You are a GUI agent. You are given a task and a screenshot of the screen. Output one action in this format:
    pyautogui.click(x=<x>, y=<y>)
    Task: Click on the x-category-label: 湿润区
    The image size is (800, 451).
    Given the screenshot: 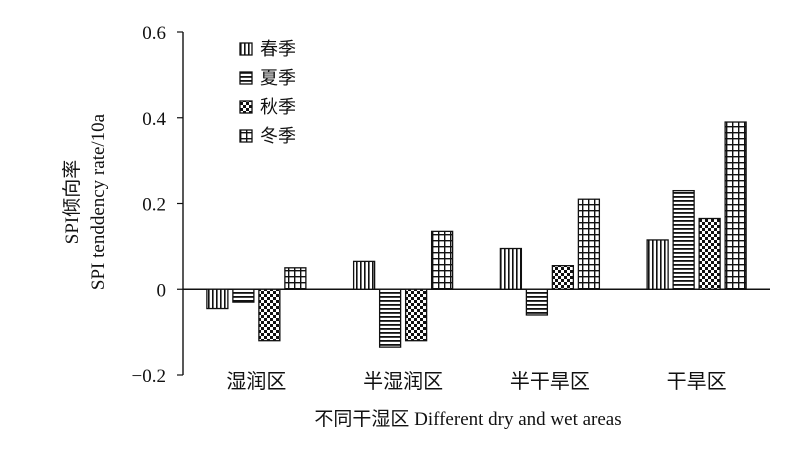 What is the action you would take?
    pyautogui.click(x=256, y=381)
    